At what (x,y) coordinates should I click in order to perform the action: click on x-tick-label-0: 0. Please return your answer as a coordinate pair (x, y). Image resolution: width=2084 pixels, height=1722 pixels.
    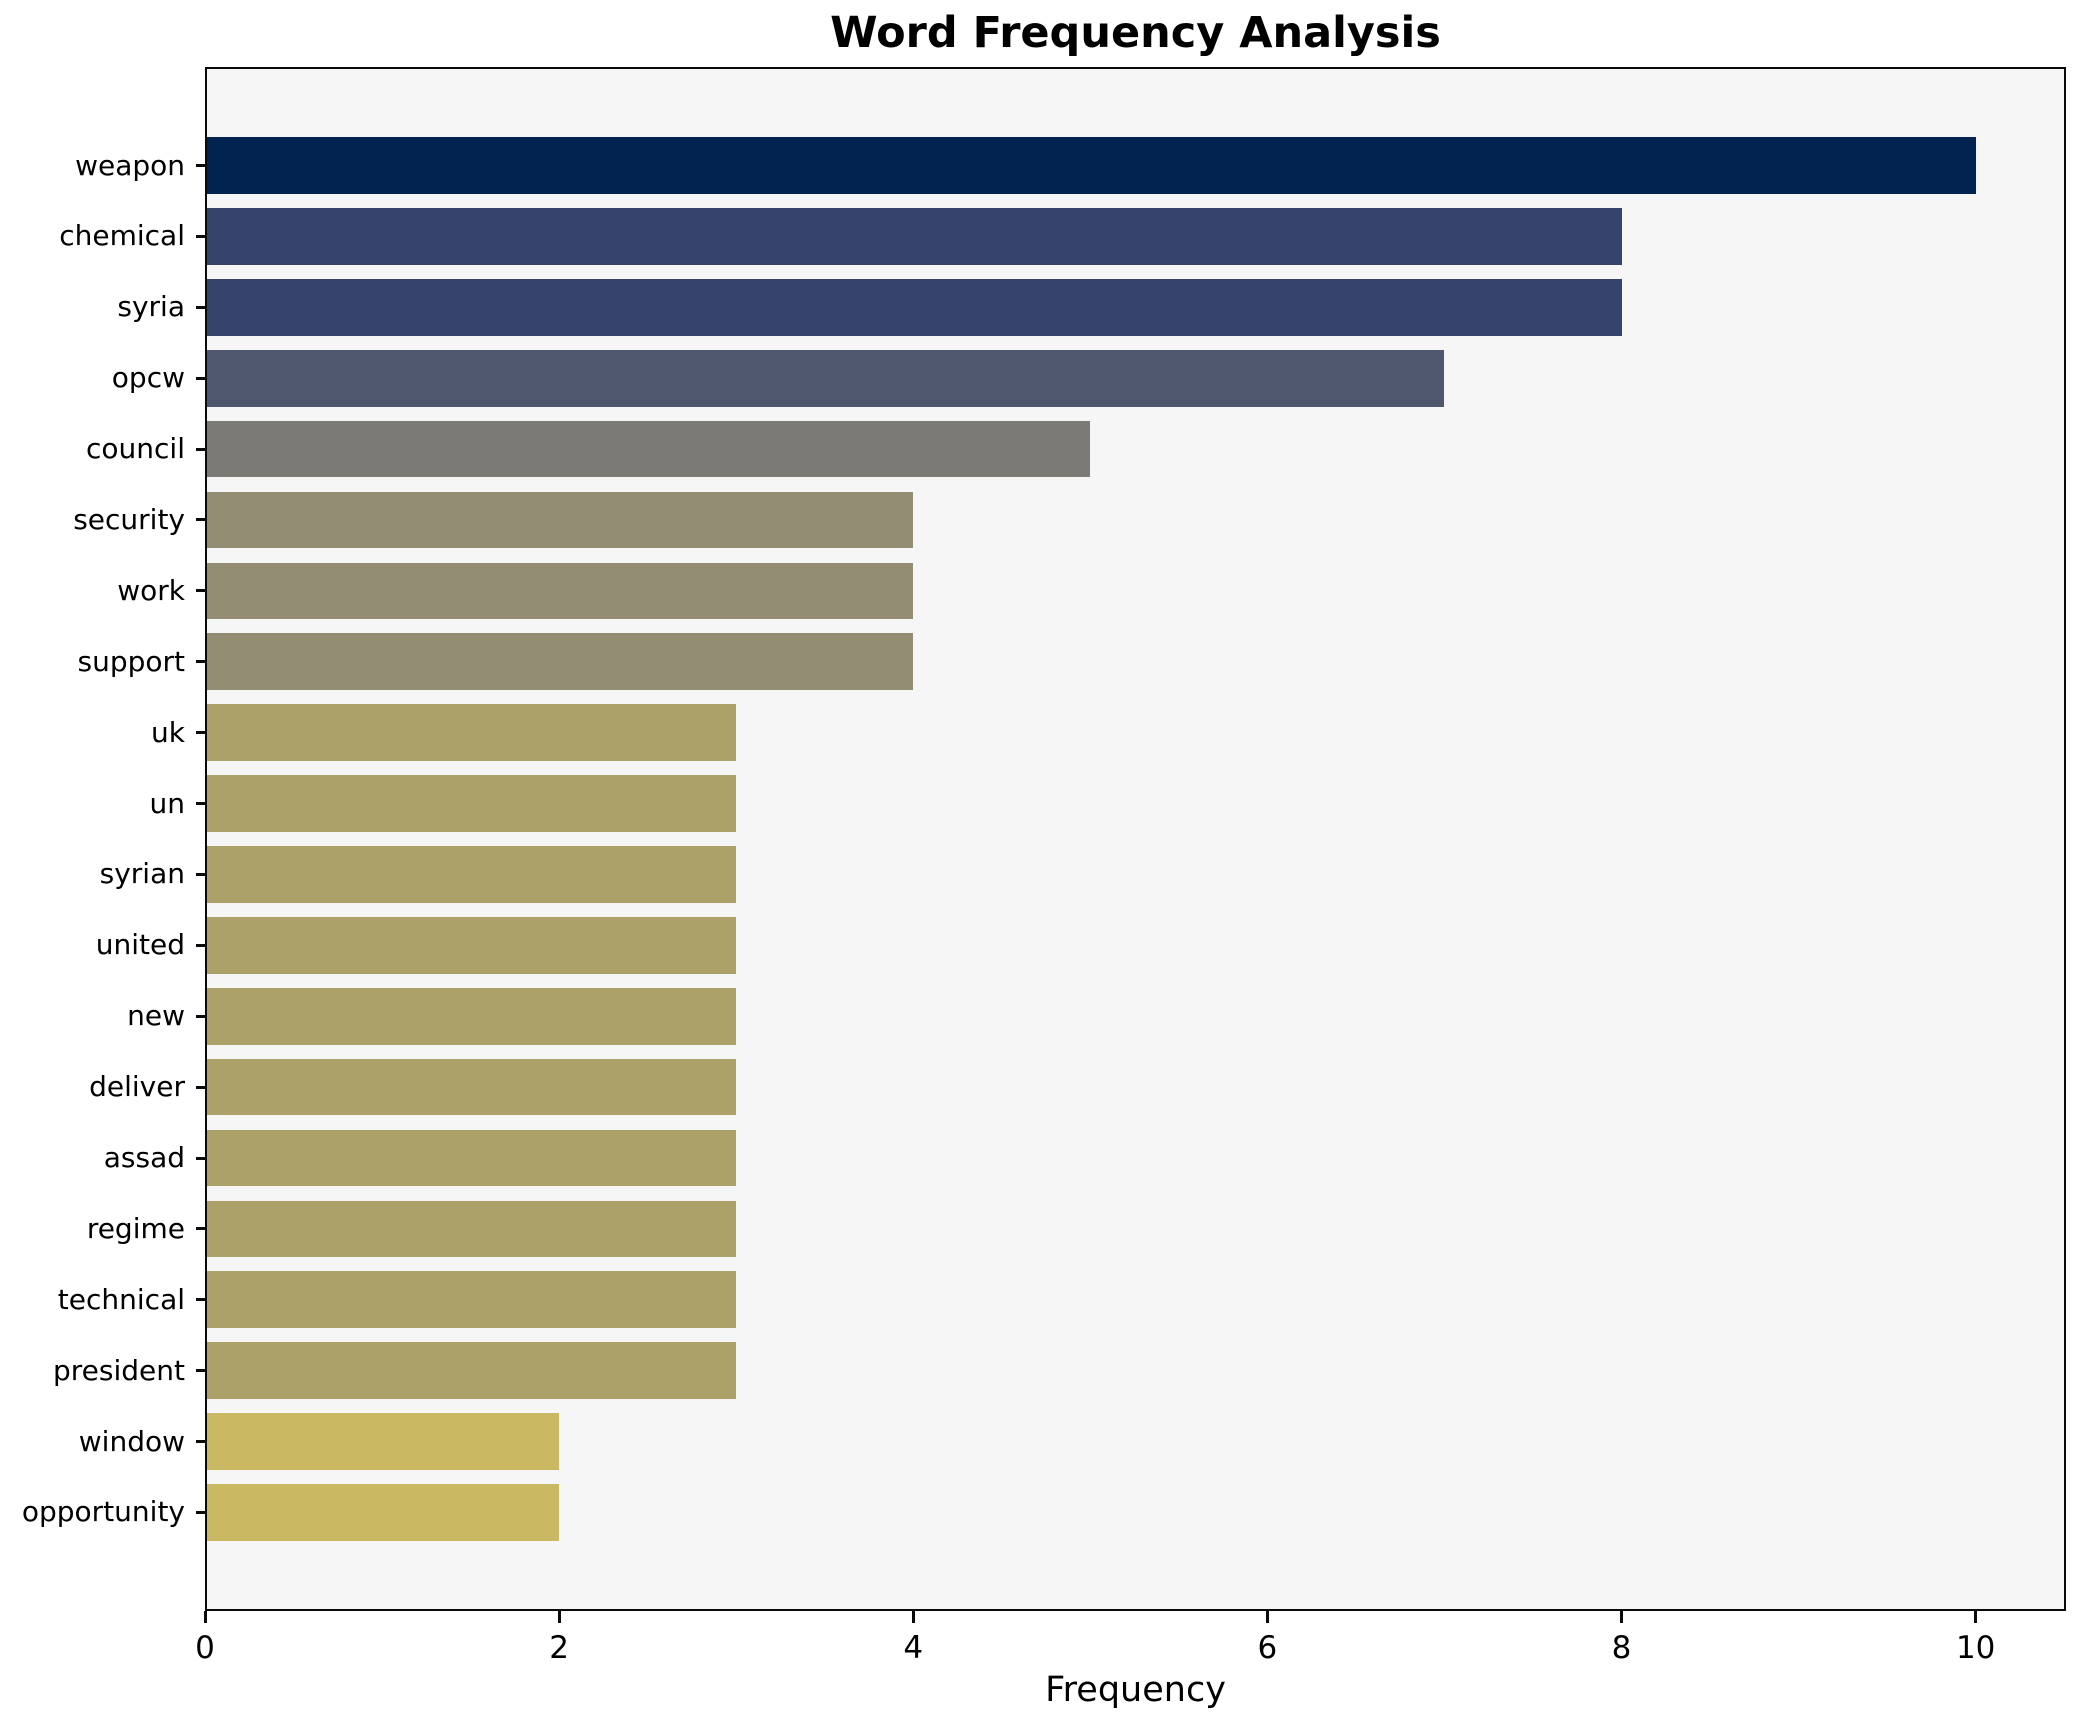
    Looking at the image, I should click on (205, 1648).